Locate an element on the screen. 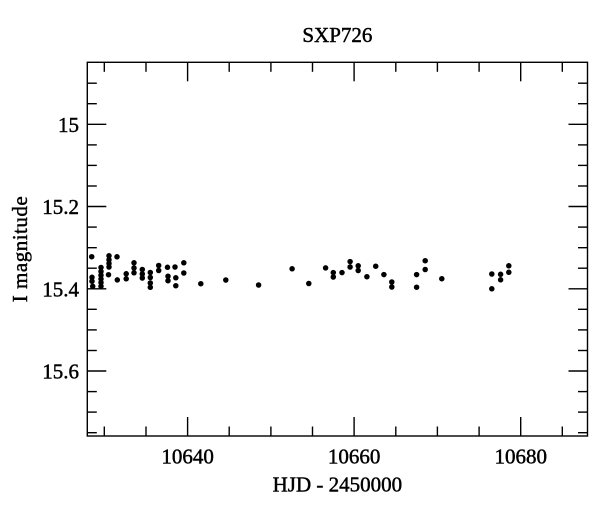 The height and width of the screenshot is (512, 600). svg-text: HJD - 2450000 is located at coordinates (338, 485).